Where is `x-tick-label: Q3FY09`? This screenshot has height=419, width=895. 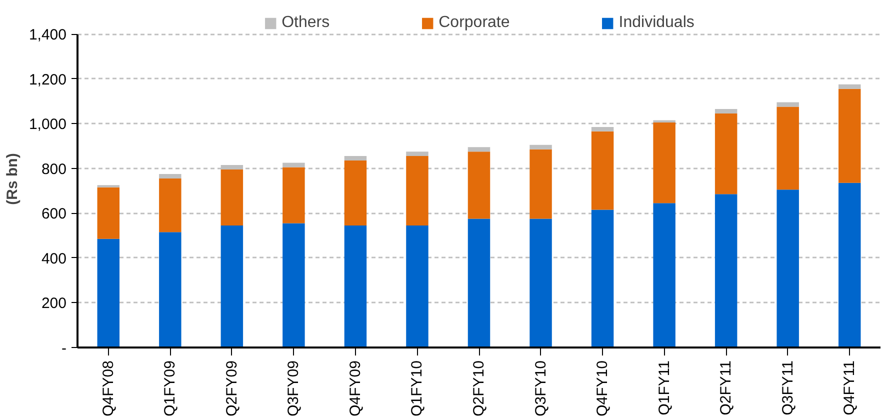
x-tick-label: Q3FY09 is located at coordinates (293, 388).